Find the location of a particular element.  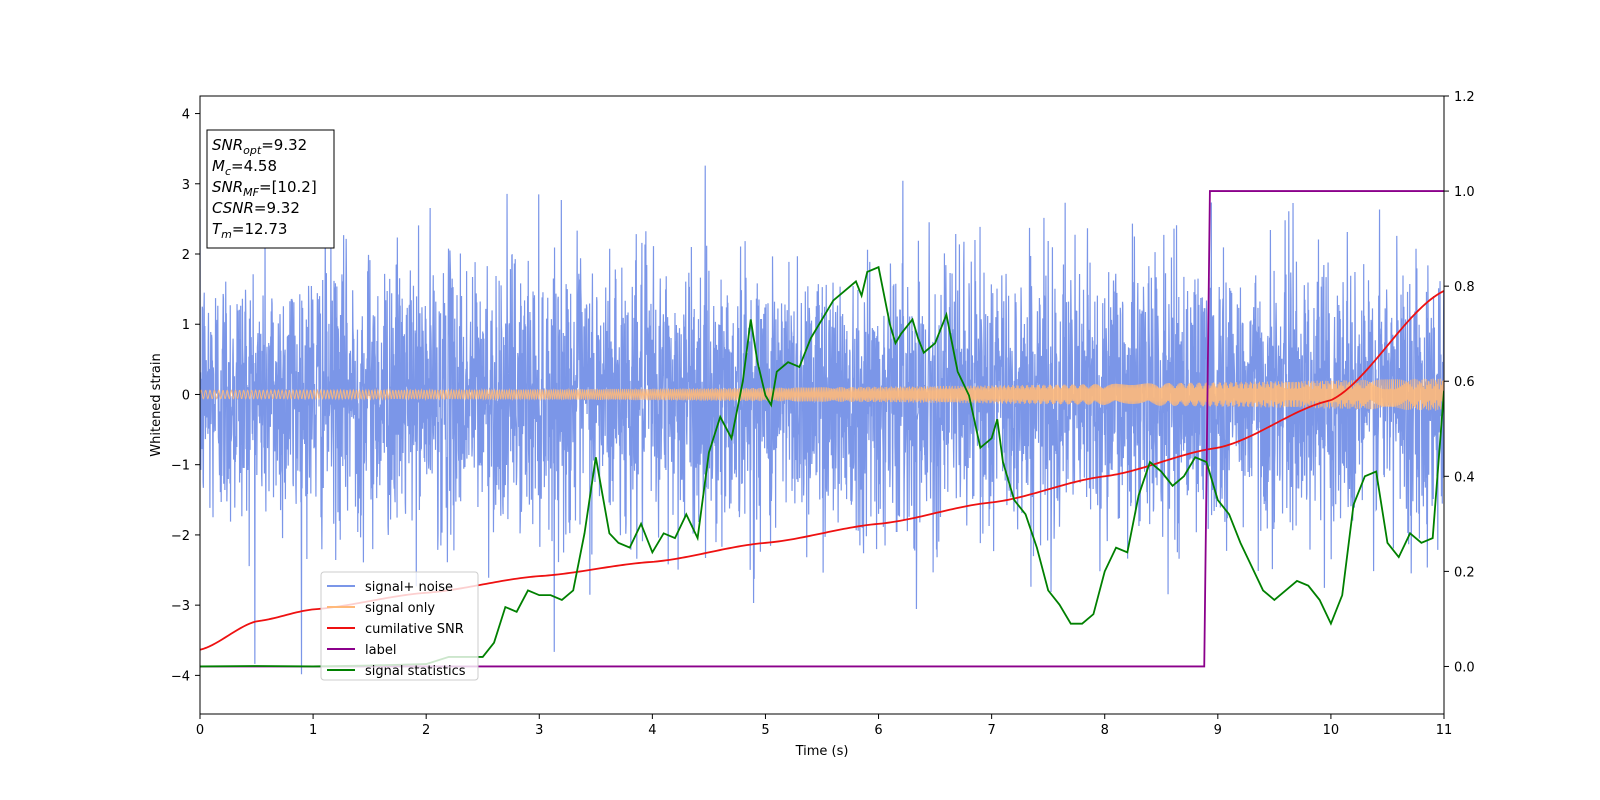

x-tick-label: 5 is located at coordinates (765, 730).